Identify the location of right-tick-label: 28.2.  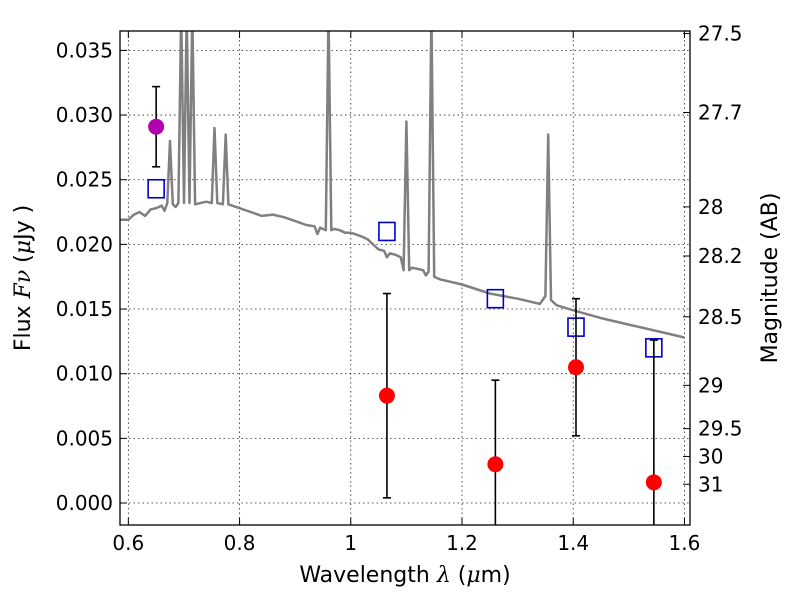
(720, 256).